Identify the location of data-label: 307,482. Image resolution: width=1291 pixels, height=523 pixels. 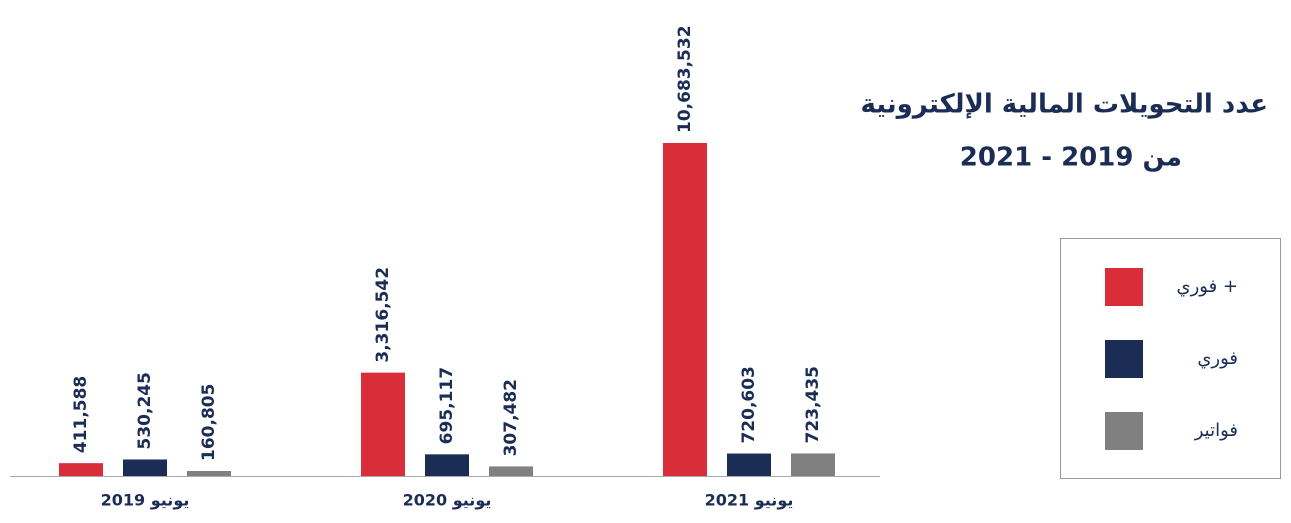
(511, 417).